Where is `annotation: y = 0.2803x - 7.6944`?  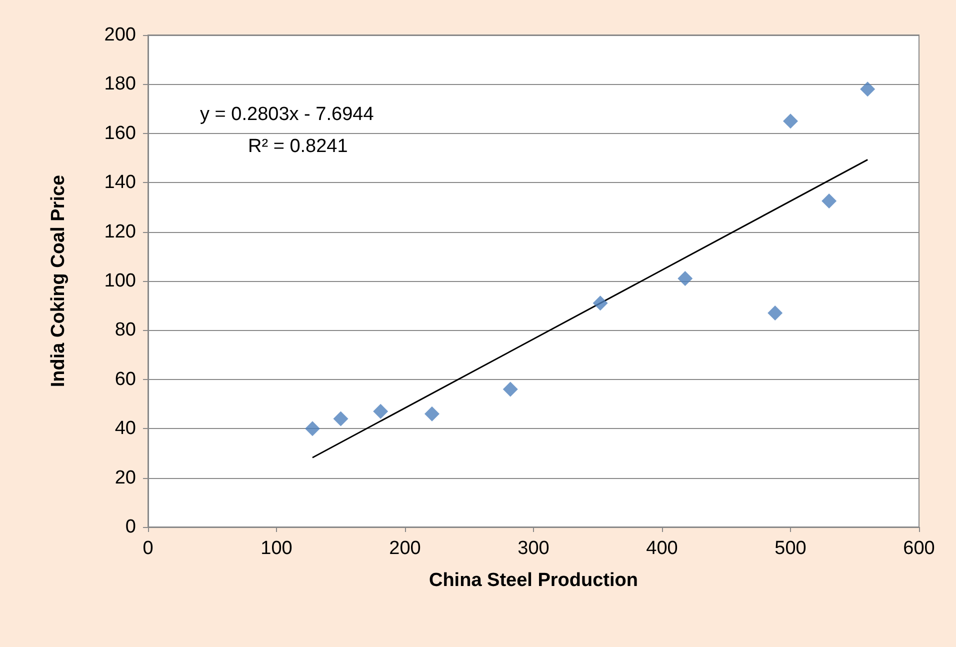
annotation: y = 0.2803x - 7.6944 is located at coordinates (287, 114).